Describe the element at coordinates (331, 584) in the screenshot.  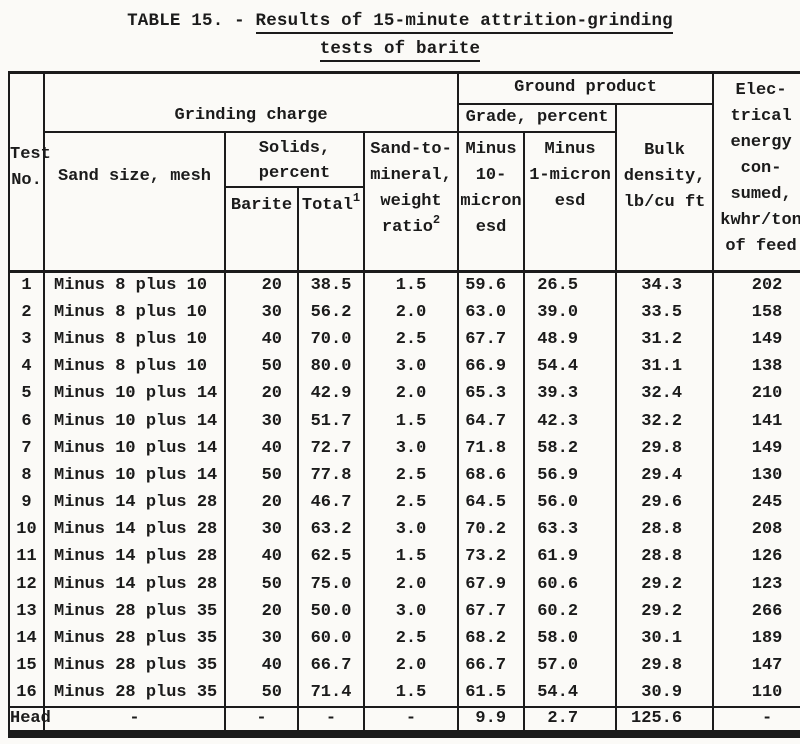
I see `table-cell: 75.0` at that location.